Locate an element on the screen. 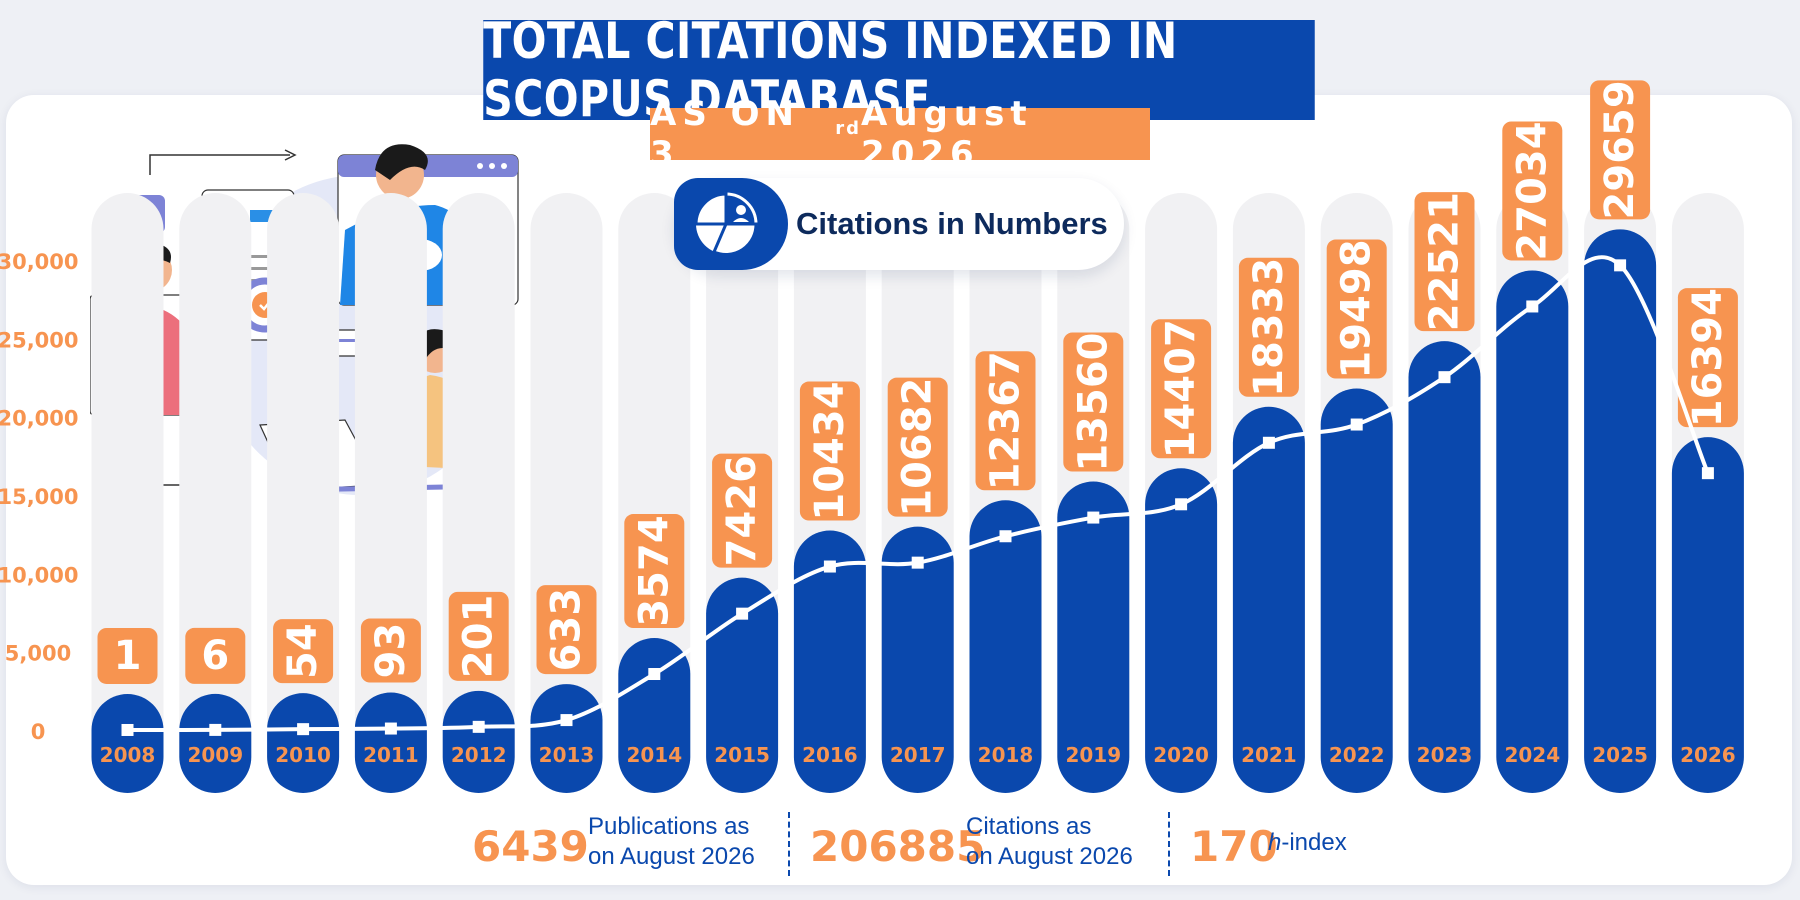 Image resolution: width=1800 pixels, height=900 pixels. x-tick-label: 2017 is located at coordinates (918, 755).